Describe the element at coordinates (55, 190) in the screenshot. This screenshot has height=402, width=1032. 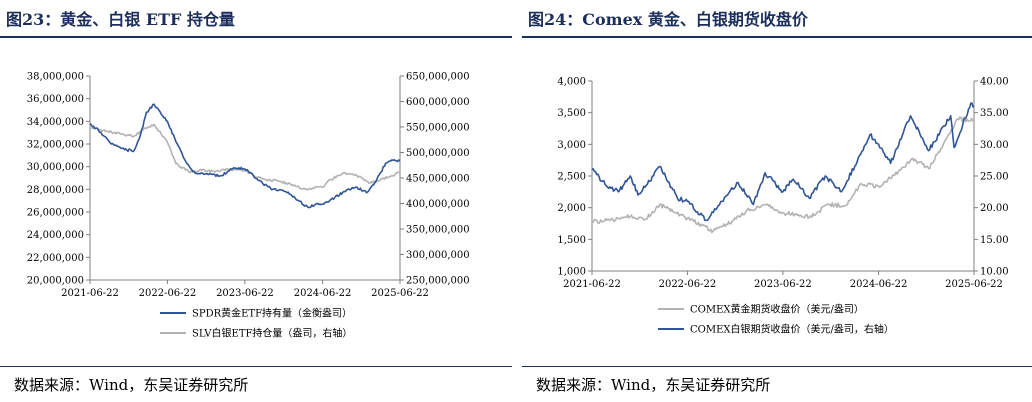
I see `y-left-tick-label: 28,000,000` at that location.